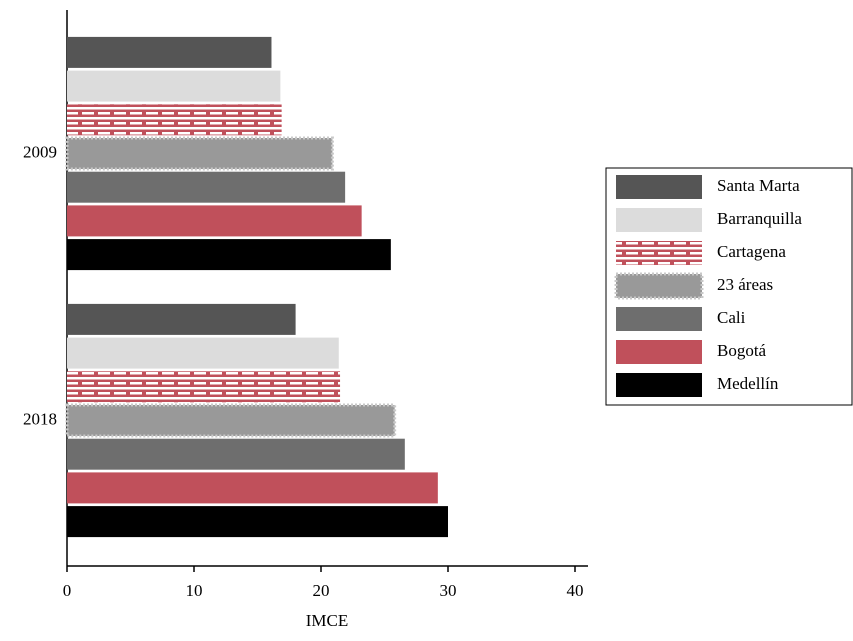 The width and height of the screenshot is (853, 641). I want to click on x-tick-label: 0, so click(67, 590).